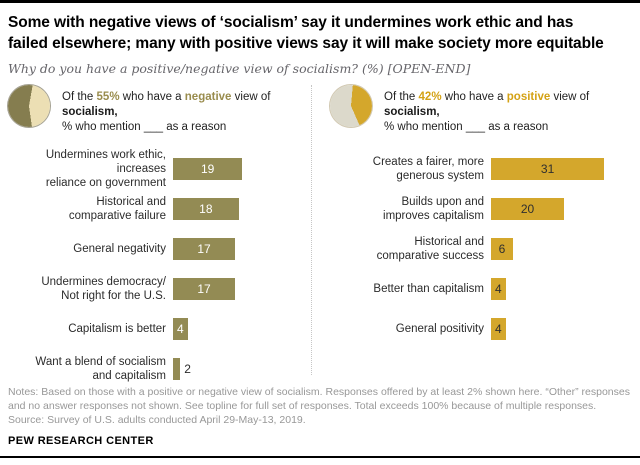 The image size is (640, 465). I want to click on bar-row: Capitalism is better 4, so click(158, 329).